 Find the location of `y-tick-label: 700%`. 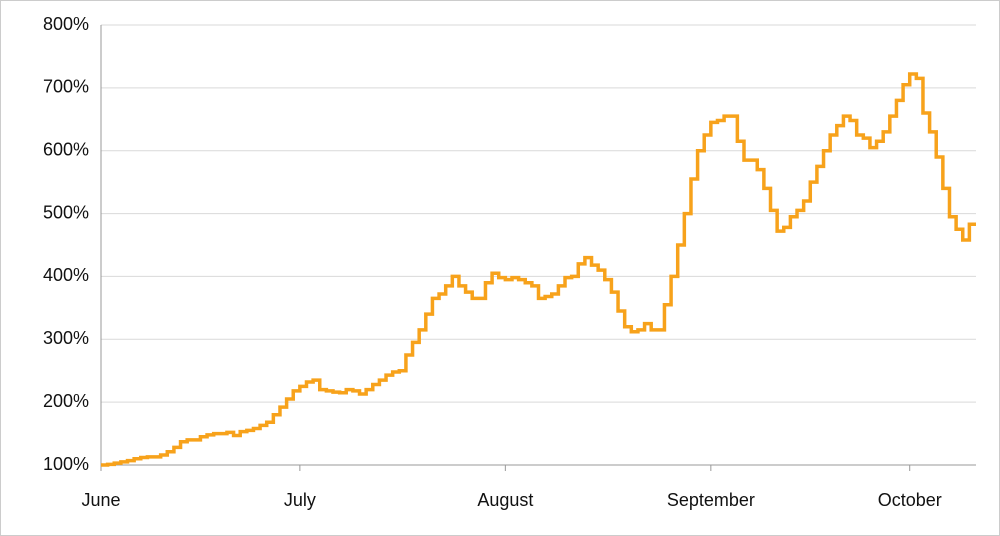

y-tick-label: 700% is located at coordinates (66, 87).